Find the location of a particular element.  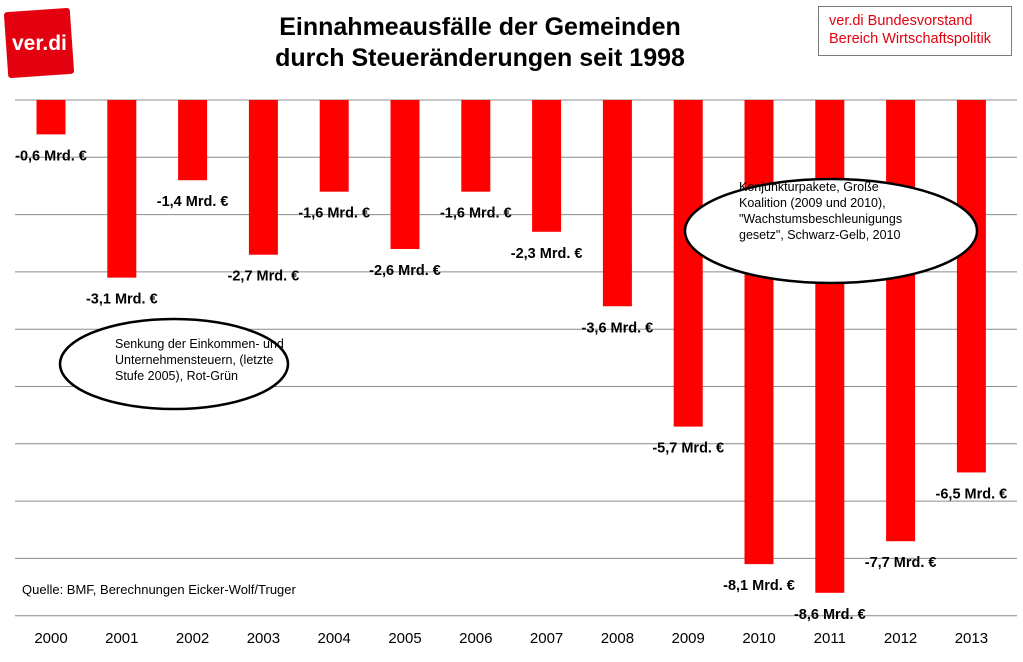

bar-2001 is located at coordinates (122, 189).